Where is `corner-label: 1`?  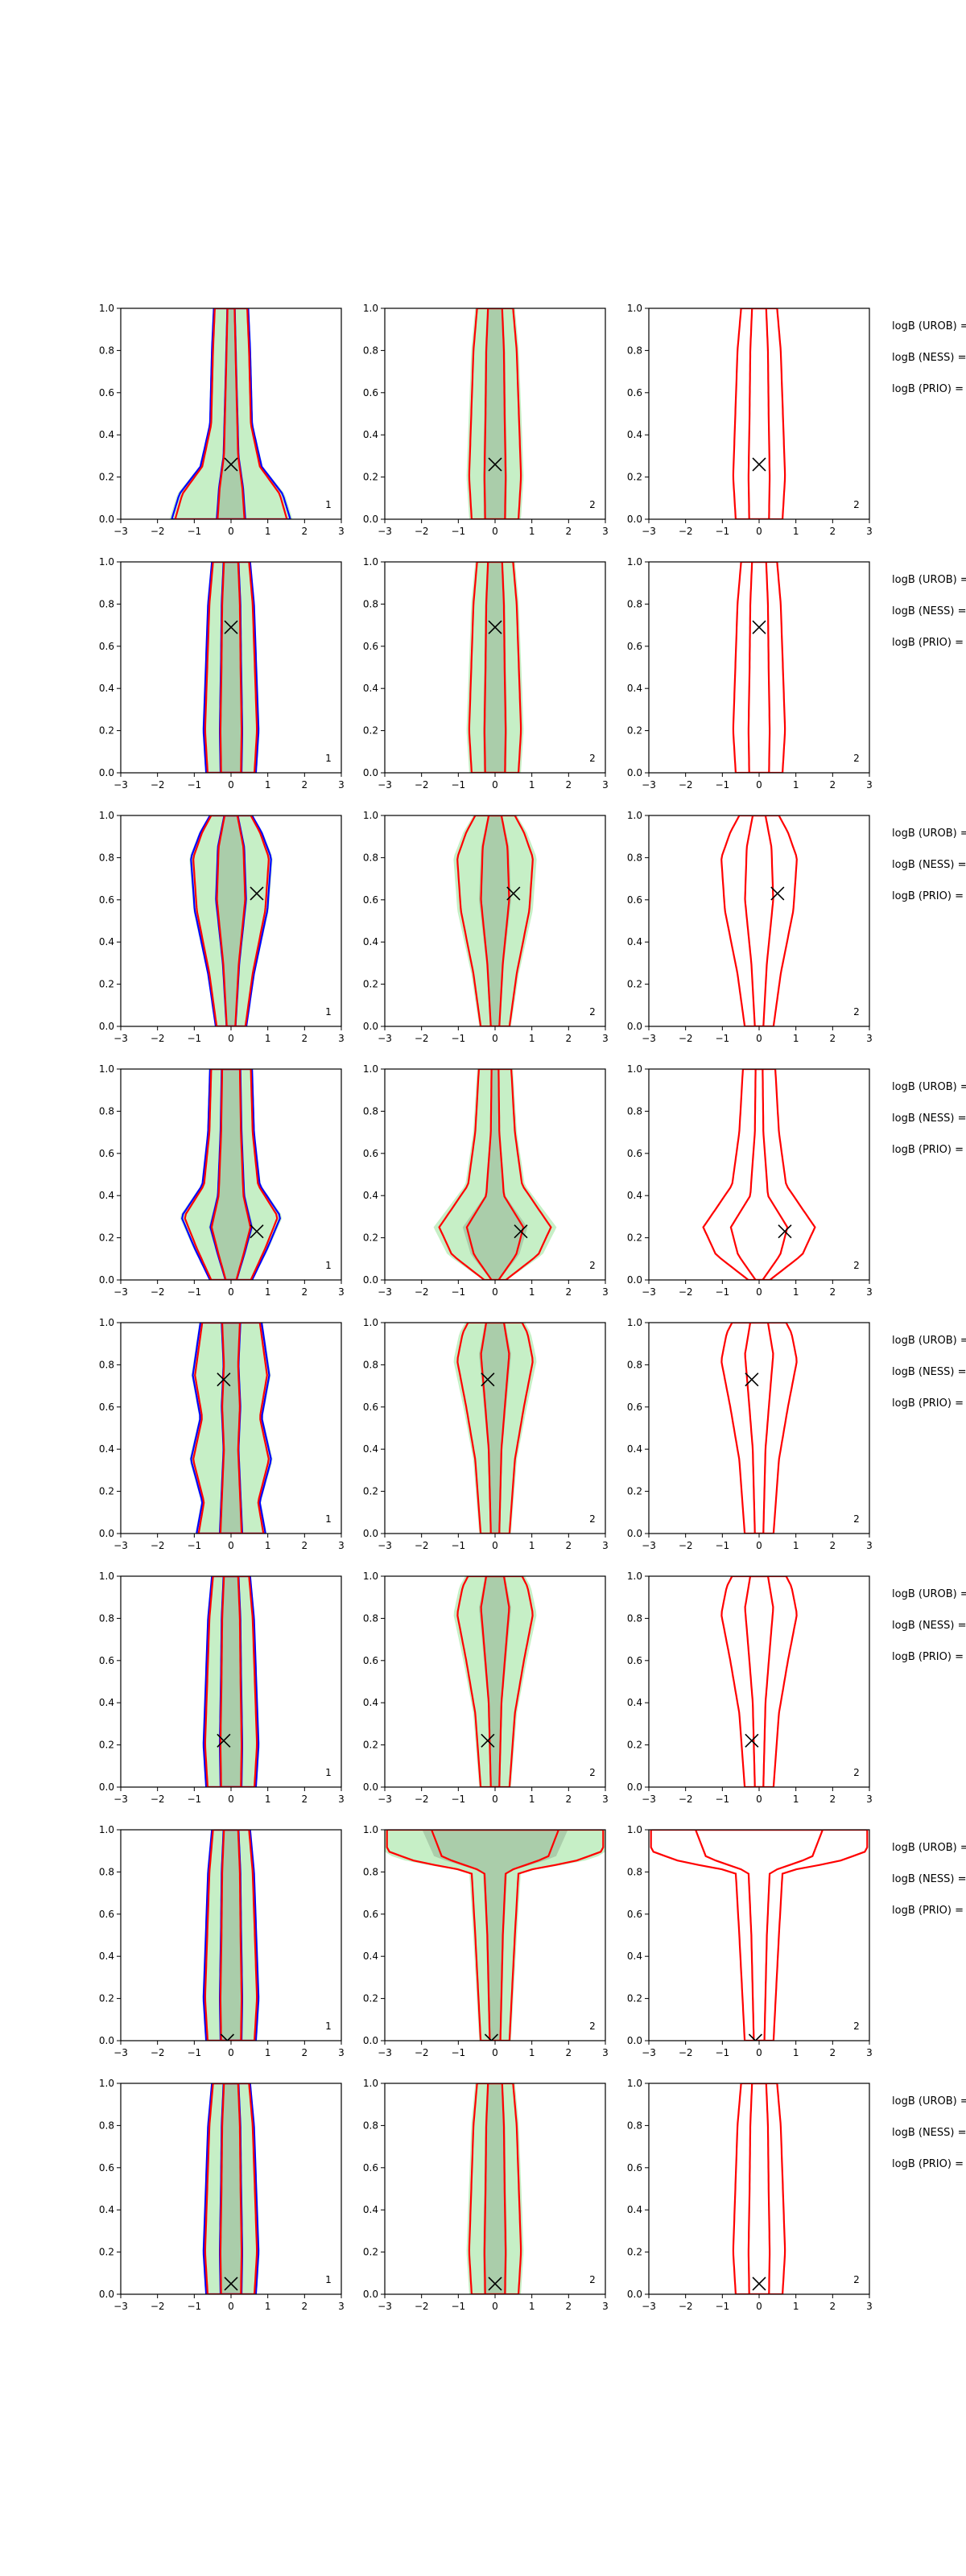
corner-label: 1 is located at coordinates (328, 1265).